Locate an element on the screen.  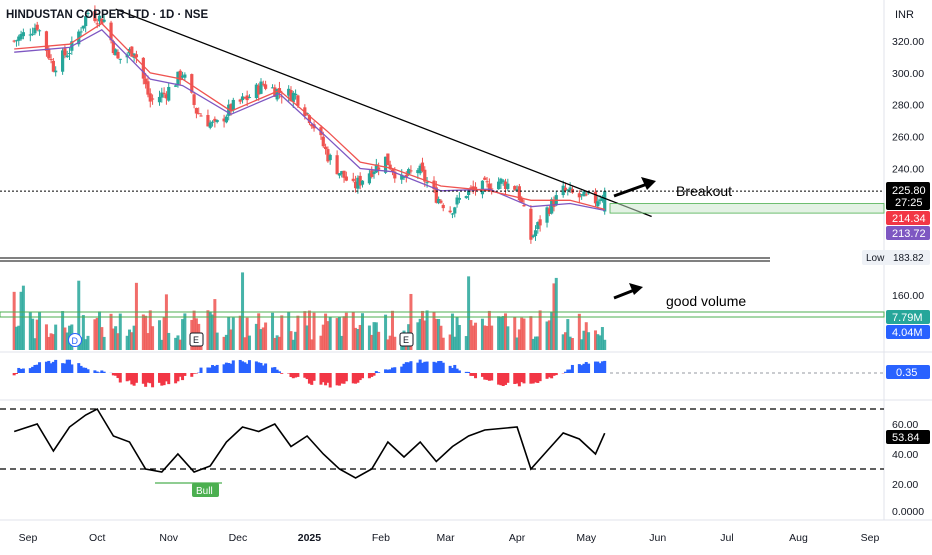
svg-text: E is located at coordinates (406, 340).